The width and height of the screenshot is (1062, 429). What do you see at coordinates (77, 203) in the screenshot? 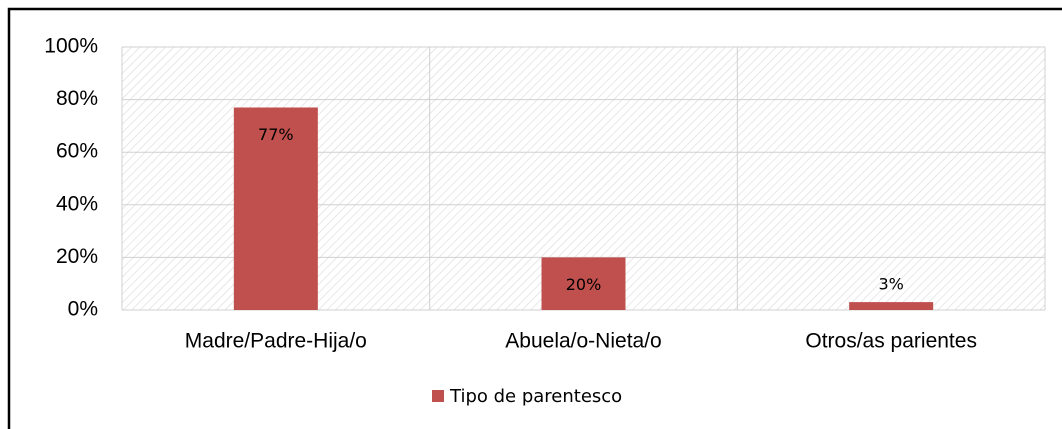
I see `y-tick-label: 40%` at bounding box center [77, 203].